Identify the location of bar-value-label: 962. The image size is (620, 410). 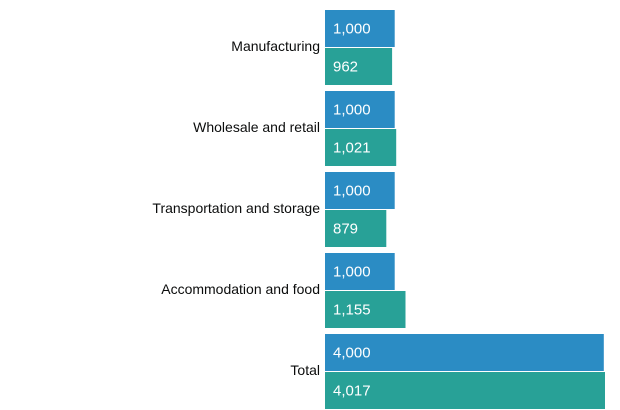
(345, 67).